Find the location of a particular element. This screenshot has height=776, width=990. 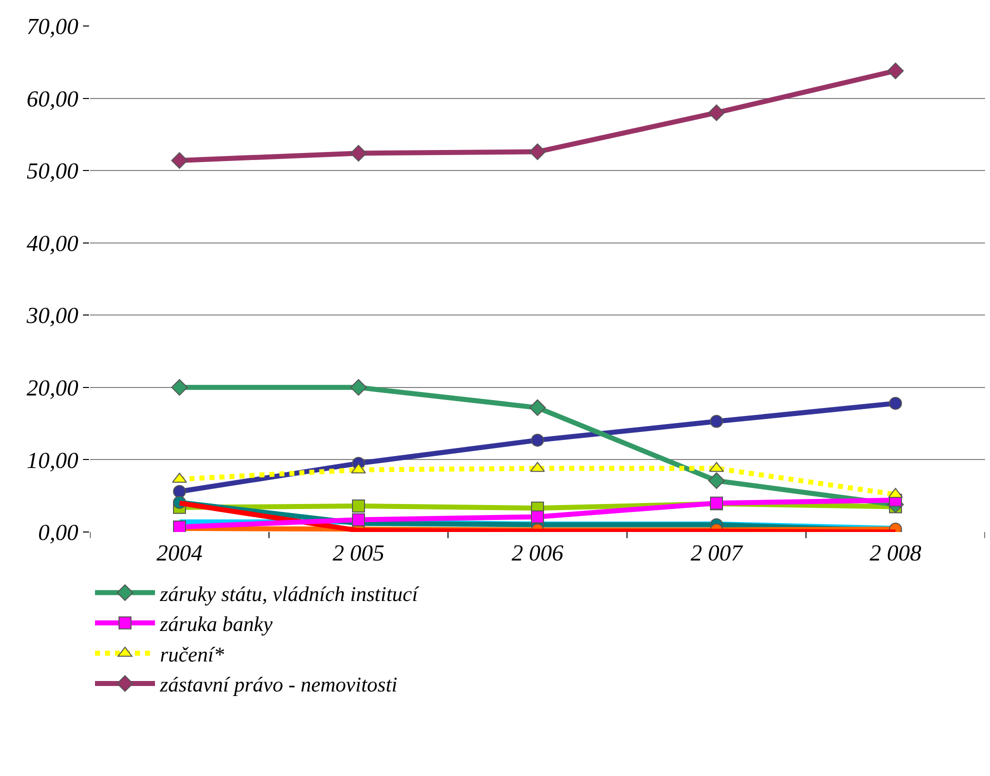

legend-label: ručení* is located at coordinates (192, 654).